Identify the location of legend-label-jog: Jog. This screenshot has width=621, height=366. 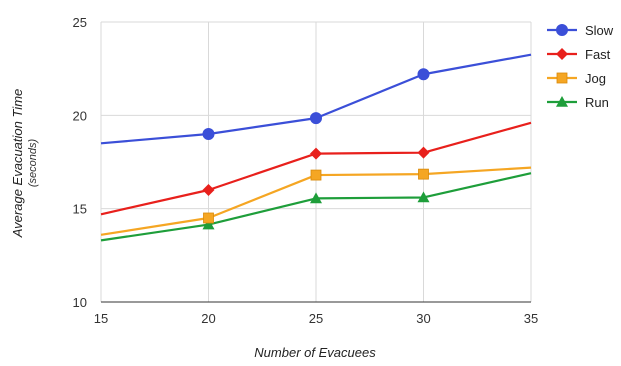
(595, 78).